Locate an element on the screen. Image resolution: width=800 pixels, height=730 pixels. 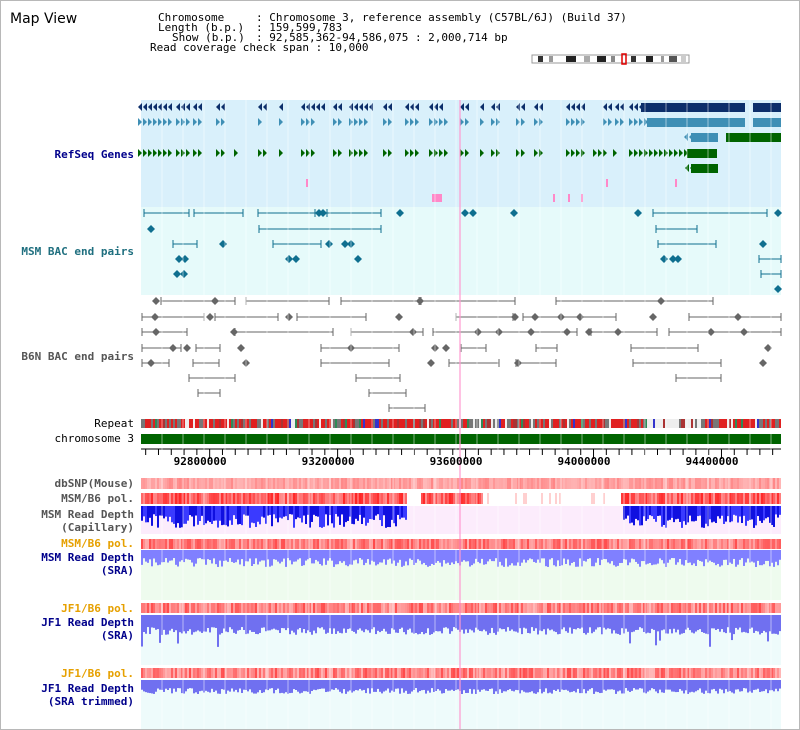
label-refseq-genes: RefSeq Genes is located at coordinates (94, 154).